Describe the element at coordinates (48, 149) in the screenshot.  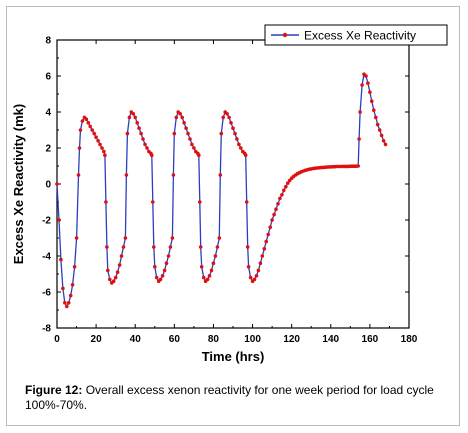
I see `y-tick-label: 2` at that location.